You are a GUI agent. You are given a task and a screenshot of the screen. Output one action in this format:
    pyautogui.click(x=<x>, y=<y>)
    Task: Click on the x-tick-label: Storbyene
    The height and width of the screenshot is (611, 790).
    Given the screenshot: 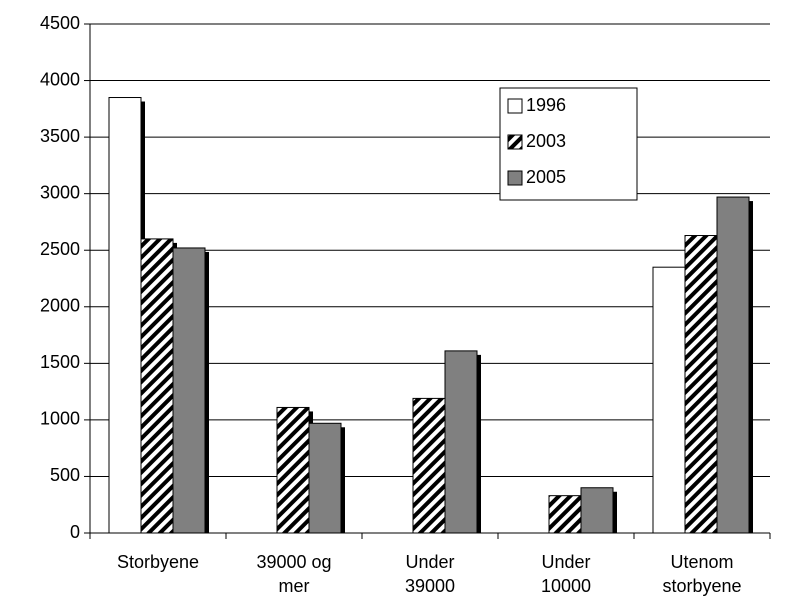 What is the action you would take?
    pyautogui.click(x=158, y=562)
    